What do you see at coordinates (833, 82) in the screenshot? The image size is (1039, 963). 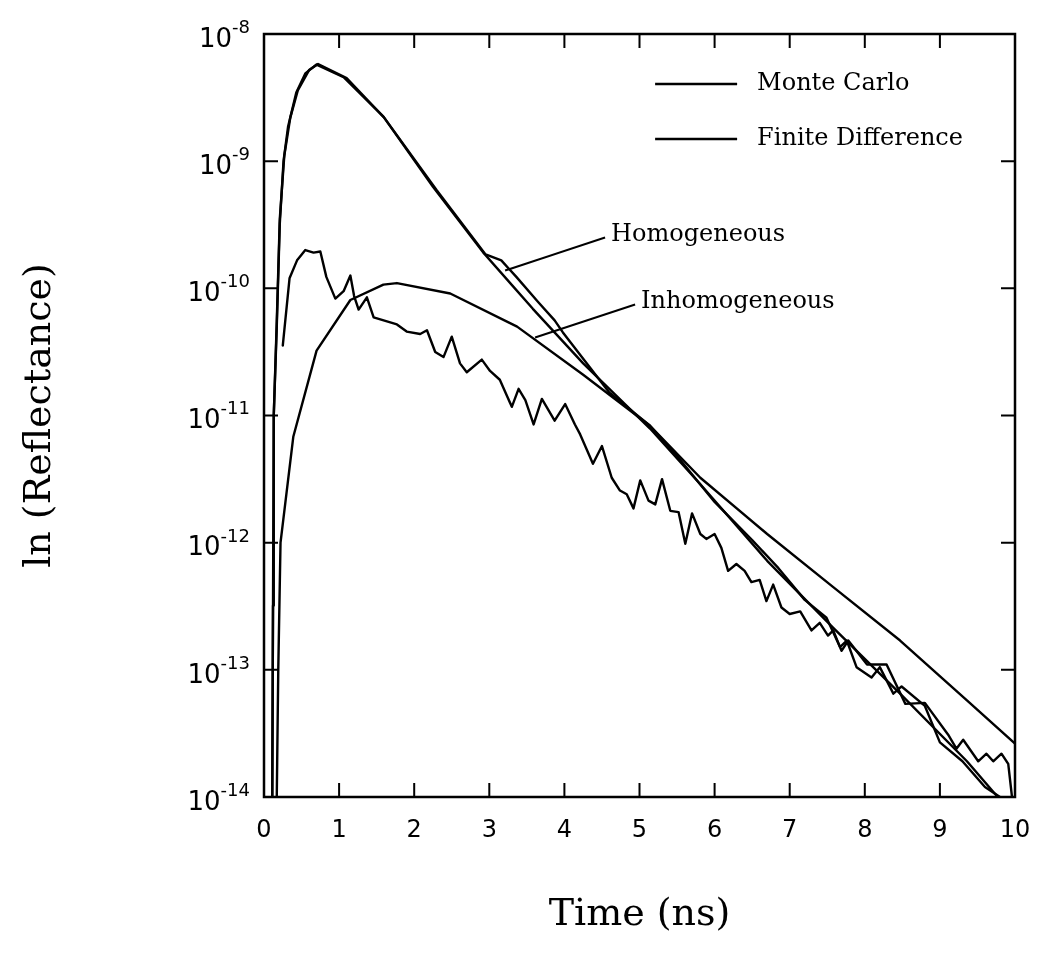 I see `legend-label: Monte Carlo` at bounding box center [833, 82].